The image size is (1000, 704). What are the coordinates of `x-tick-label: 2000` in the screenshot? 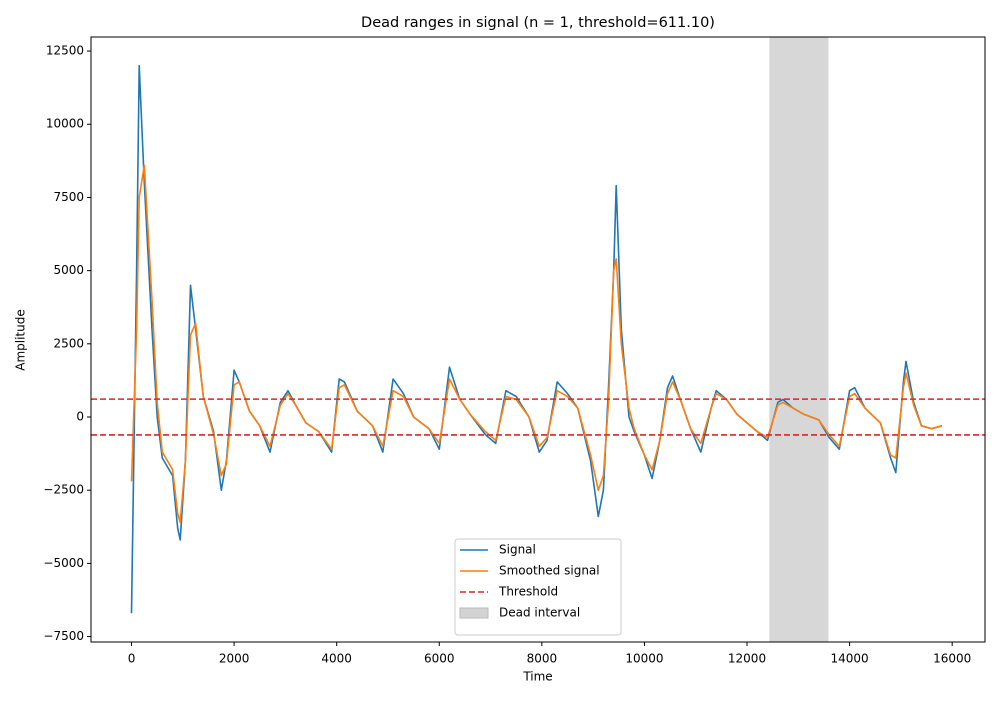 It's located at (234, 659).